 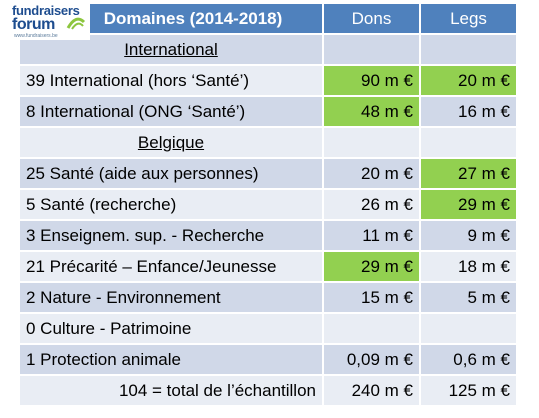 What do you see at coordinates (371, 111) in the screenshot?
I see `dons-value: 48 m €` at bounding box center [371, 111].